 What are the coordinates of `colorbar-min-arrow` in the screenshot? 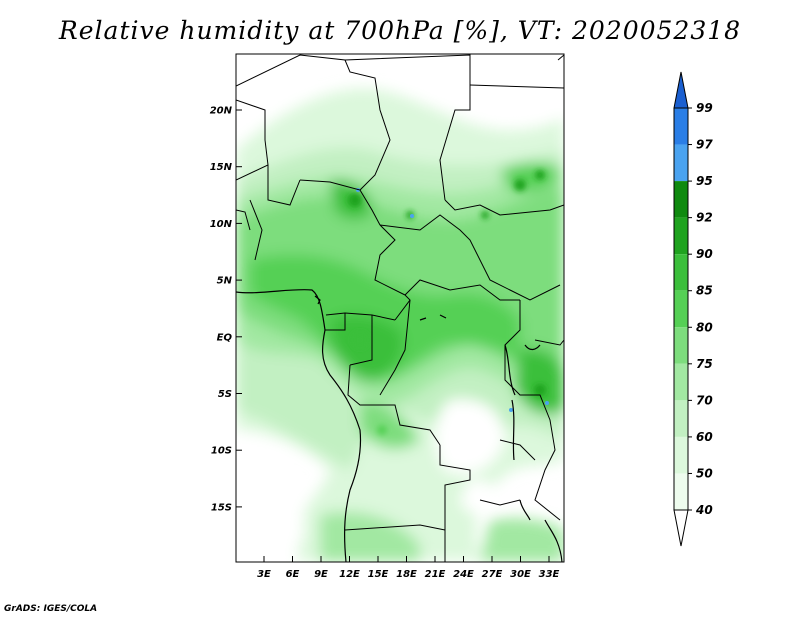 It's located at (681, 528).